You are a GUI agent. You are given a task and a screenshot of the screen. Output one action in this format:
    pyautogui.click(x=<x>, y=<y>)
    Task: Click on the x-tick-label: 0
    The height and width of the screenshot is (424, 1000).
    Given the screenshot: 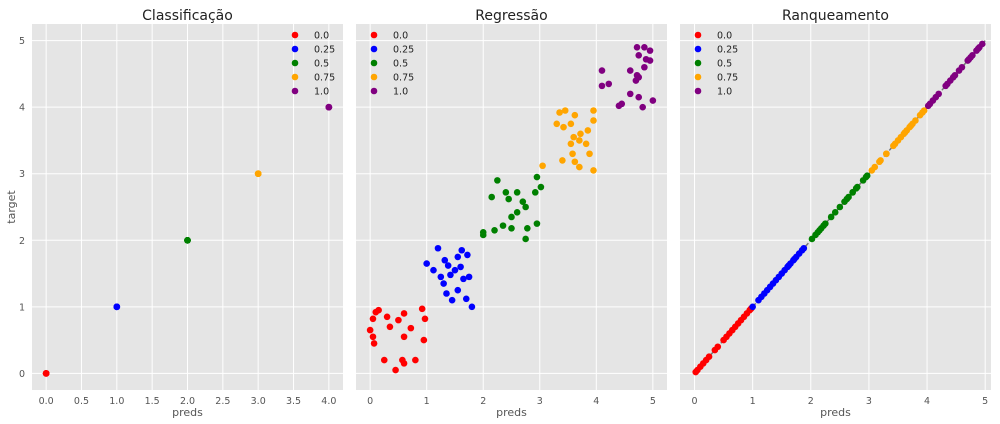 What is the action you would take?
    pyautogui.click(x=370, y=401)
    